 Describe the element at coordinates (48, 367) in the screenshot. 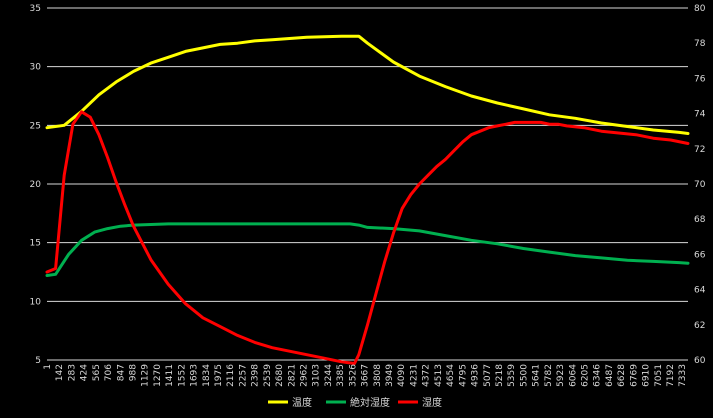

I see `x-tick-label: 1` at that location.